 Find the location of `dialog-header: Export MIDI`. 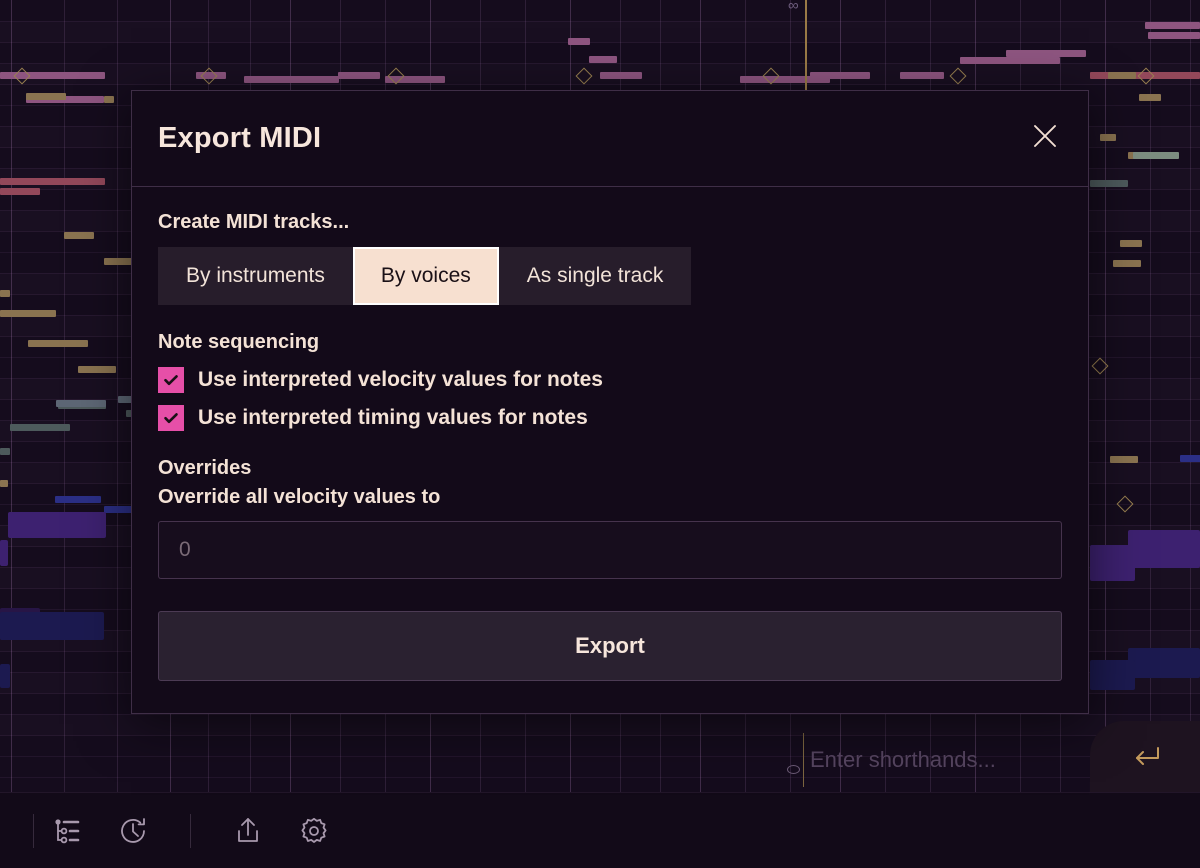

dialog-header: Export MIDI is located at coordinates (610, 139).